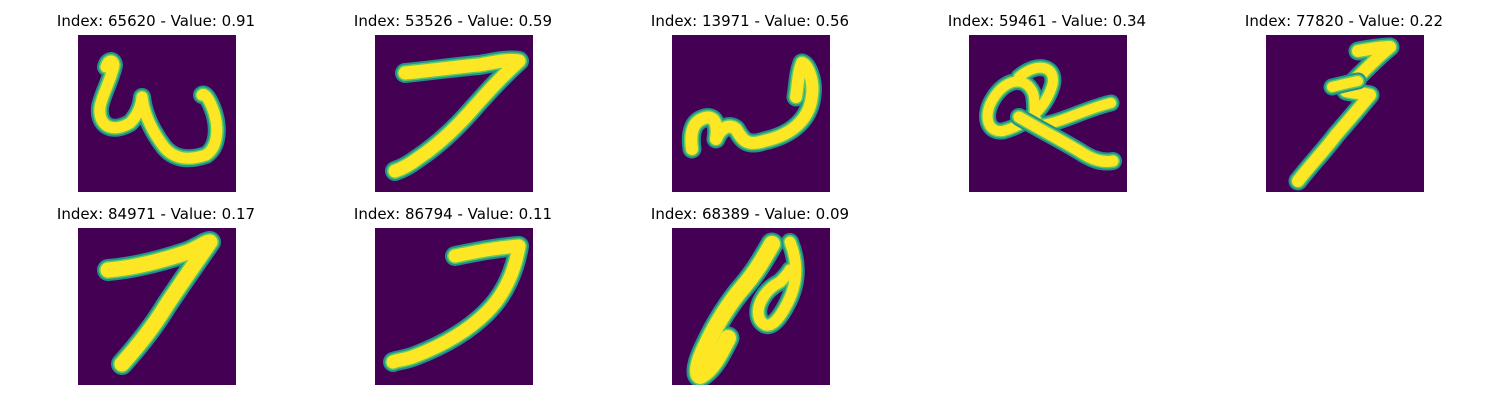  I want to click on panel-title: Index: 86794 - Value: 0.11, so click(453, 214).